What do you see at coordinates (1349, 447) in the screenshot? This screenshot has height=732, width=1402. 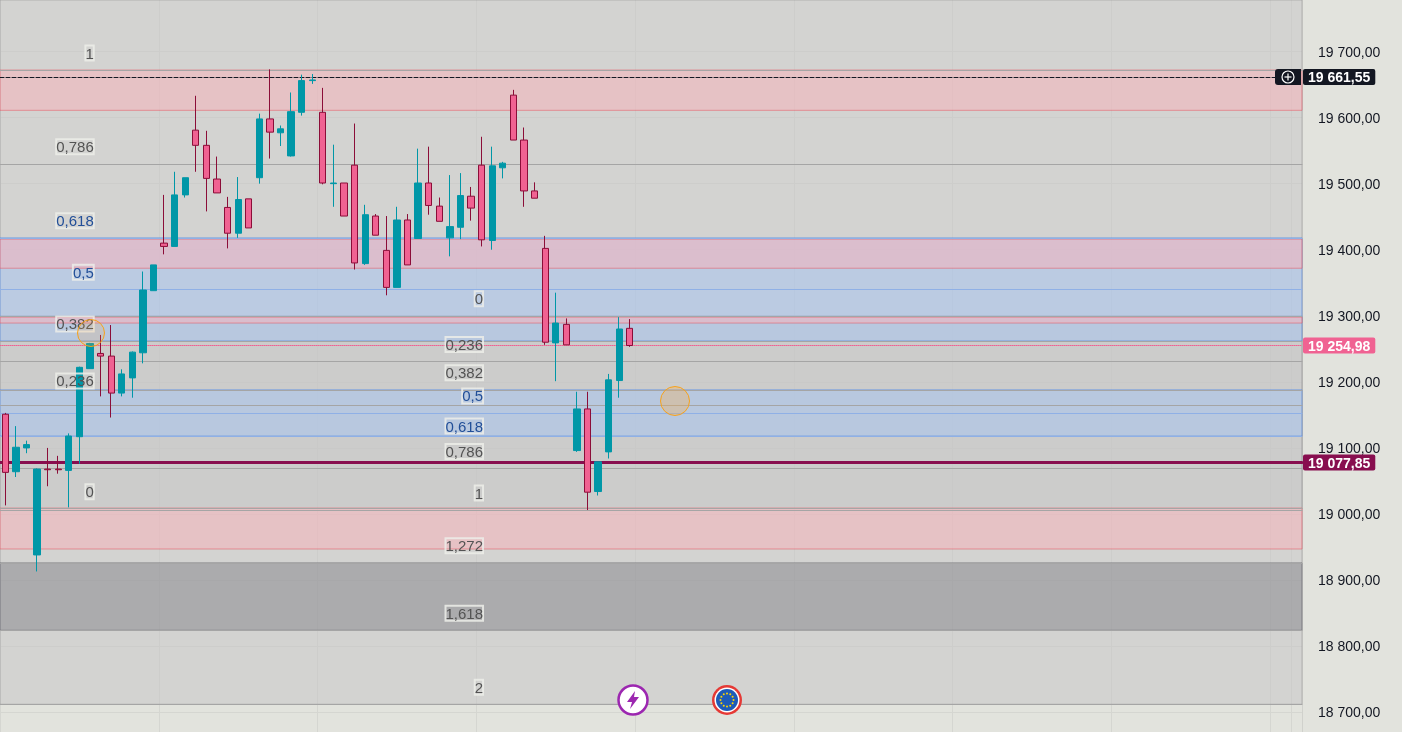 I see `y-tick-label: 19 100,00` at bounding box center [1349, 447].